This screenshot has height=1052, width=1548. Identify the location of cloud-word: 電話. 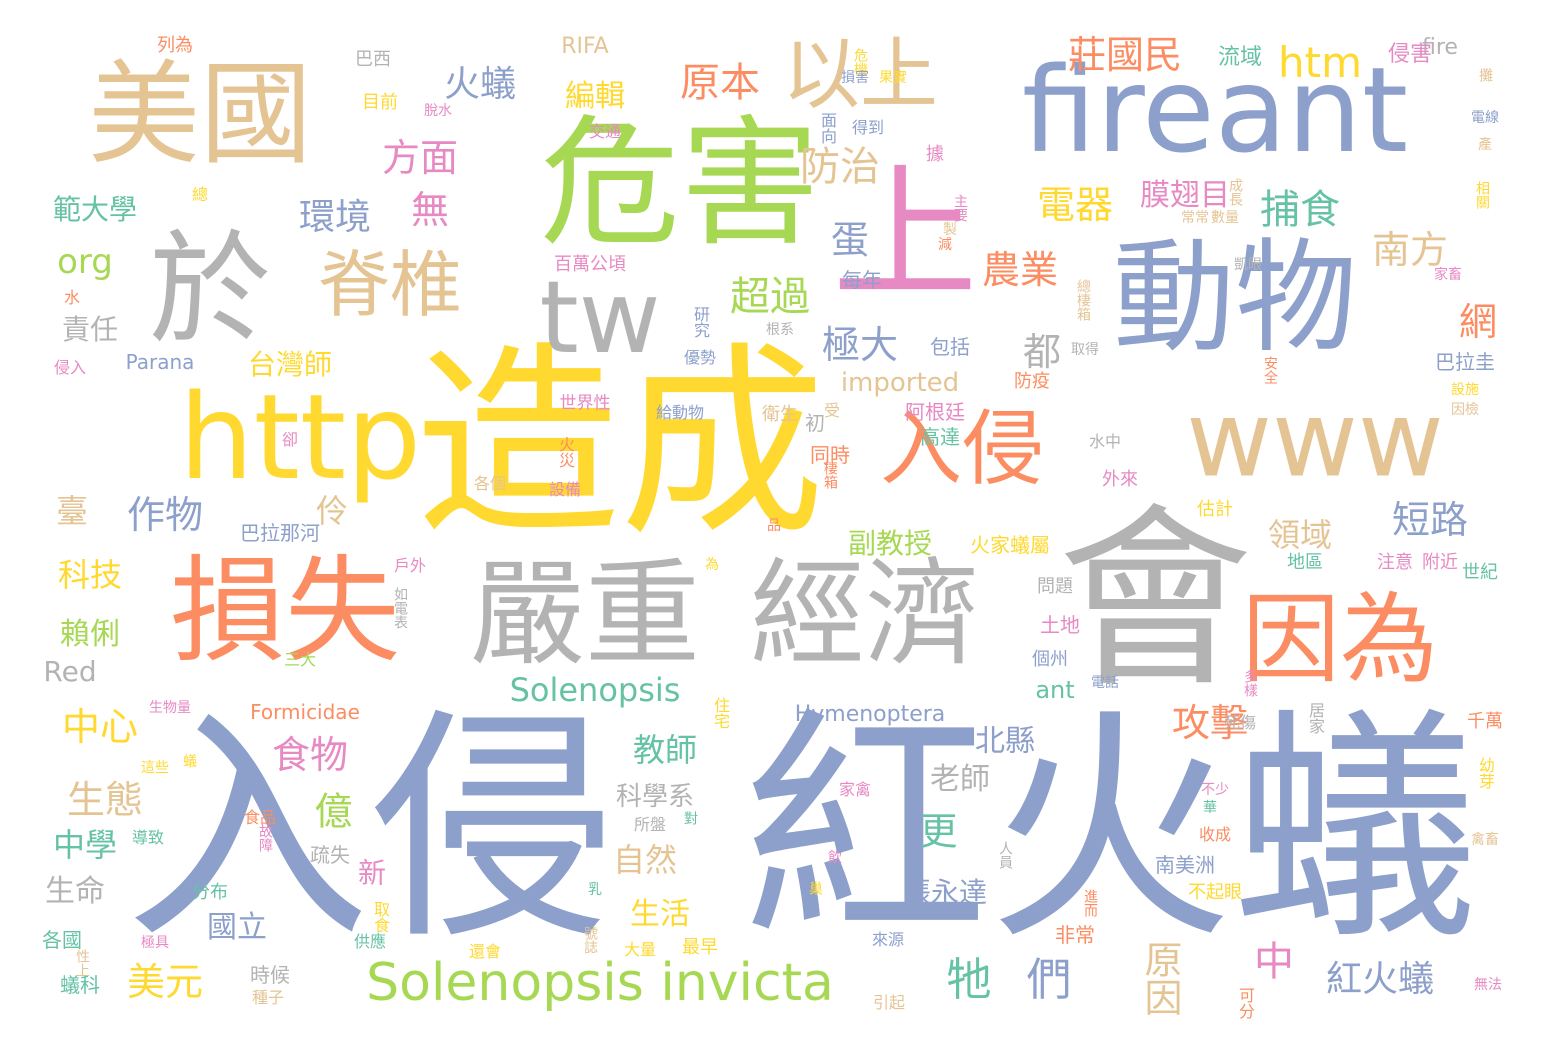
(1105, 683).